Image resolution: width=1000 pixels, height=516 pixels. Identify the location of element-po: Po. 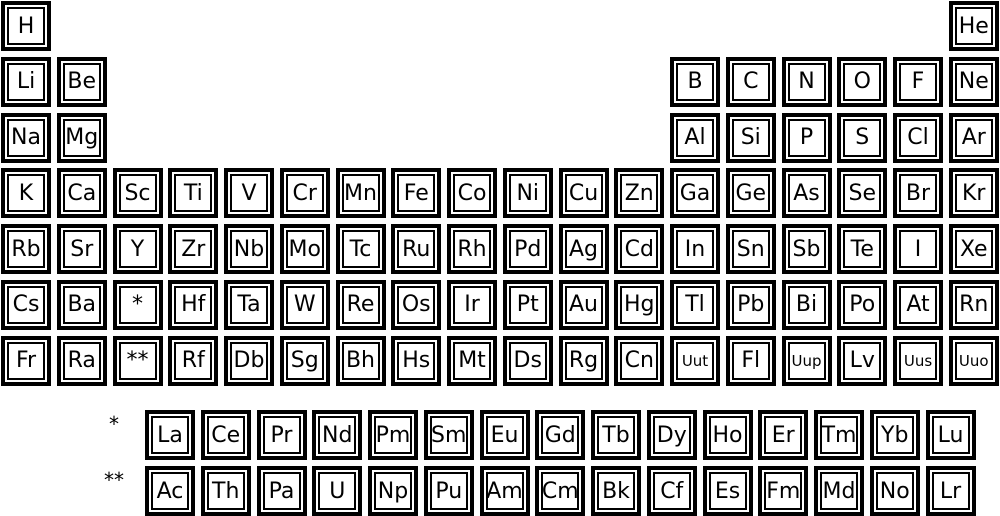
(862, 304).